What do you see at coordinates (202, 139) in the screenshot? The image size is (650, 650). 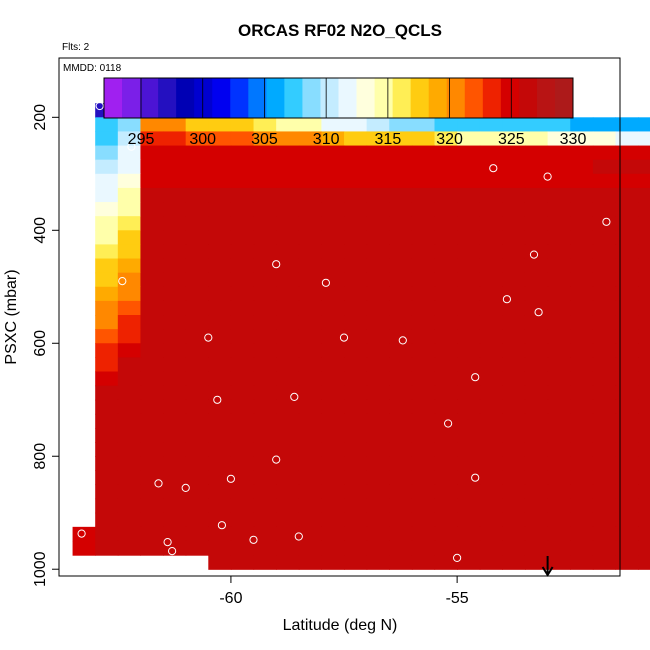 I see `colorbar-tick-label: 300` at bounding box center [202, 139].